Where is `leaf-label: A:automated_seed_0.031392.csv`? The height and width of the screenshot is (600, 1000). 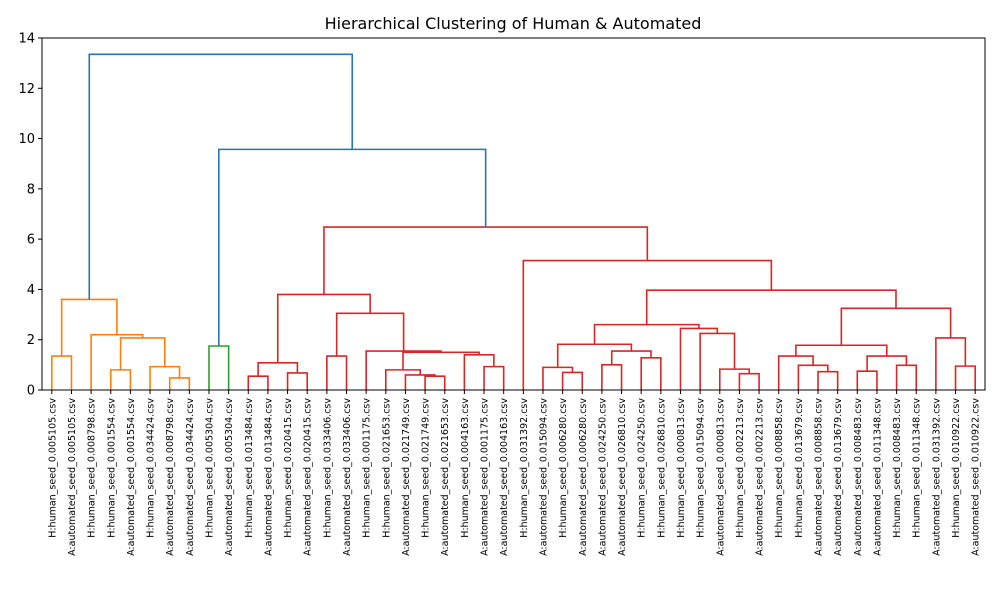 leaf-label: A:automated_seed_0.031392.csv is located at coordinates (936, 477).